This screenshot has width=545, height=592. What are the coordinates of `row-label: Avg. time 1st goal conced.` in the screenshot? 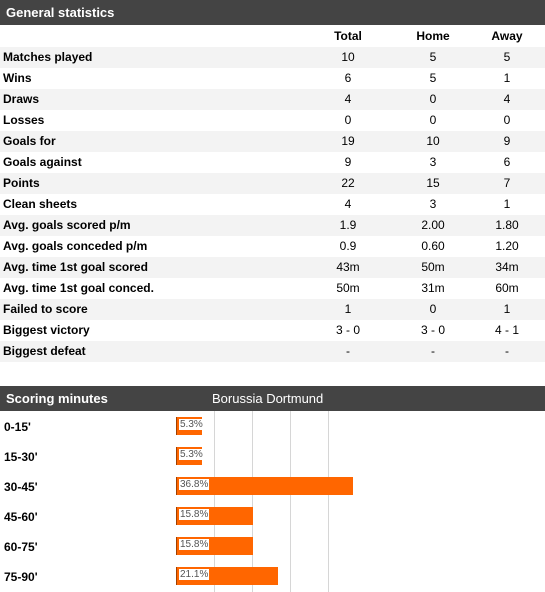 It's located at (78, 288).